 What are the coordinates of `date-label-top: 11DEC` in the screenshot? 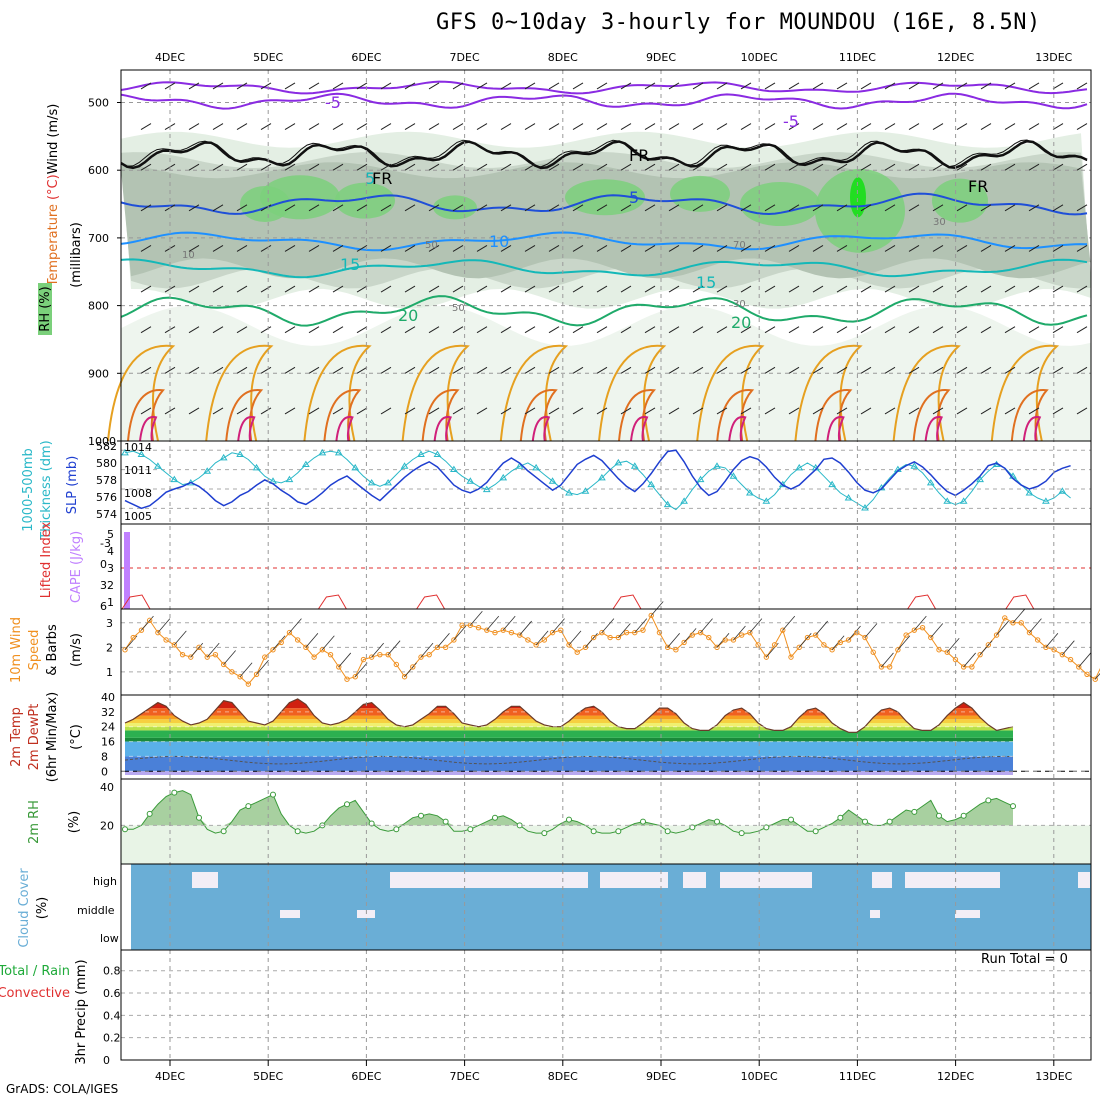 It's located at (857, 57).